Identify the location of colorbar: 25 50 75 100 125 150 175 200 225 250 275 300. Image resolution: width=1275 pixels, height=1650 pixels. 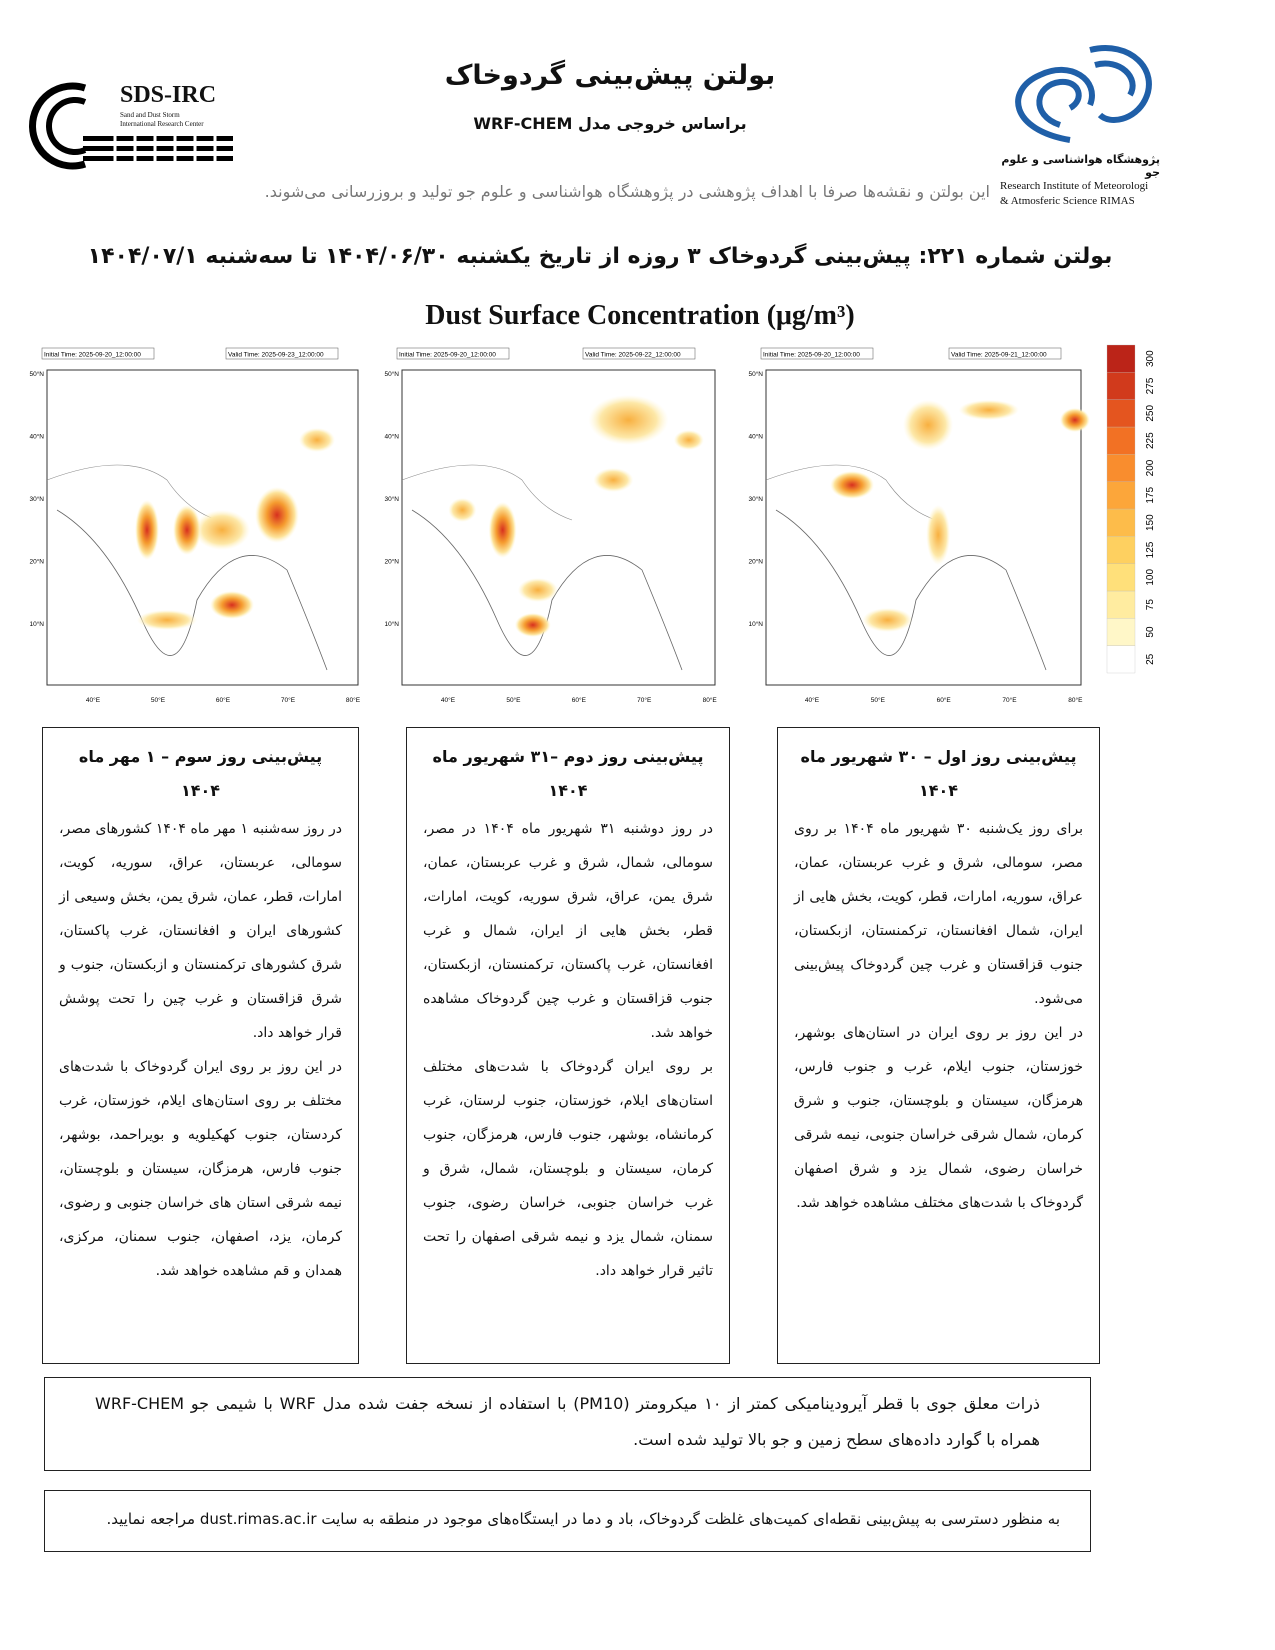
(1131, 509).